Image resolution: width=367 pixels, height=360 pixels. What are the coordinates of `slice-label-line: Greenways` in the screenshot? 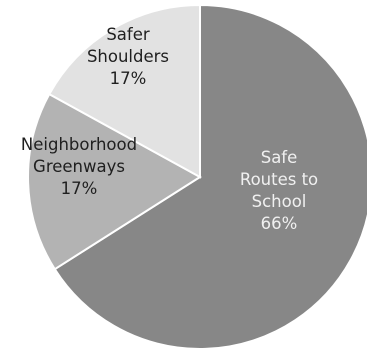 It's located at (79, 166).